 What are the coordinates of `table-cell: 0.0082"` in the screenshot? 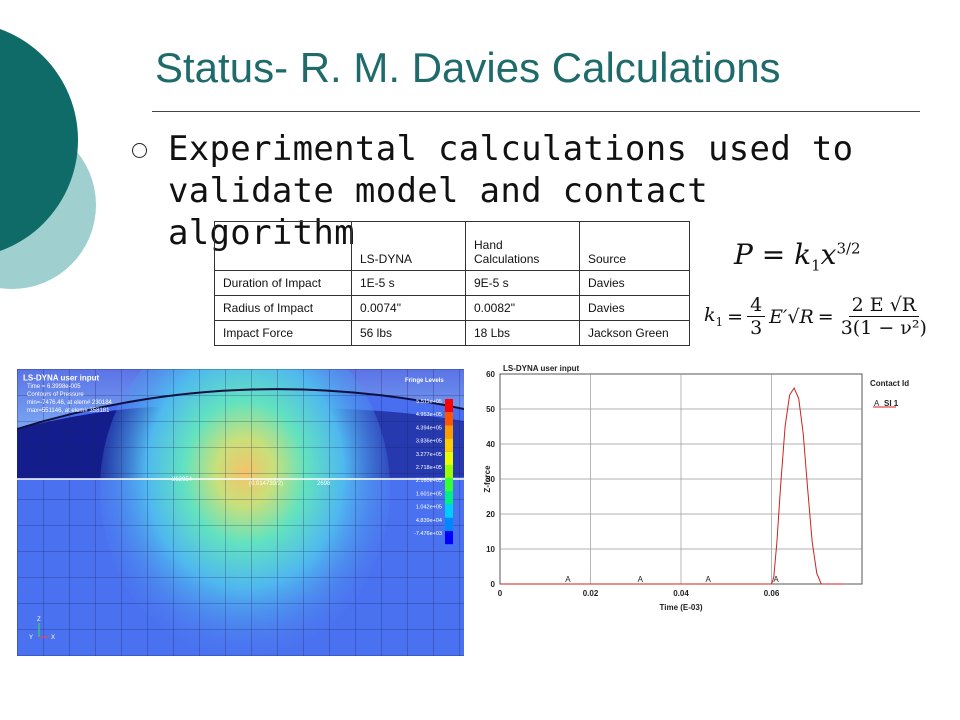 It's located at (522, 308).